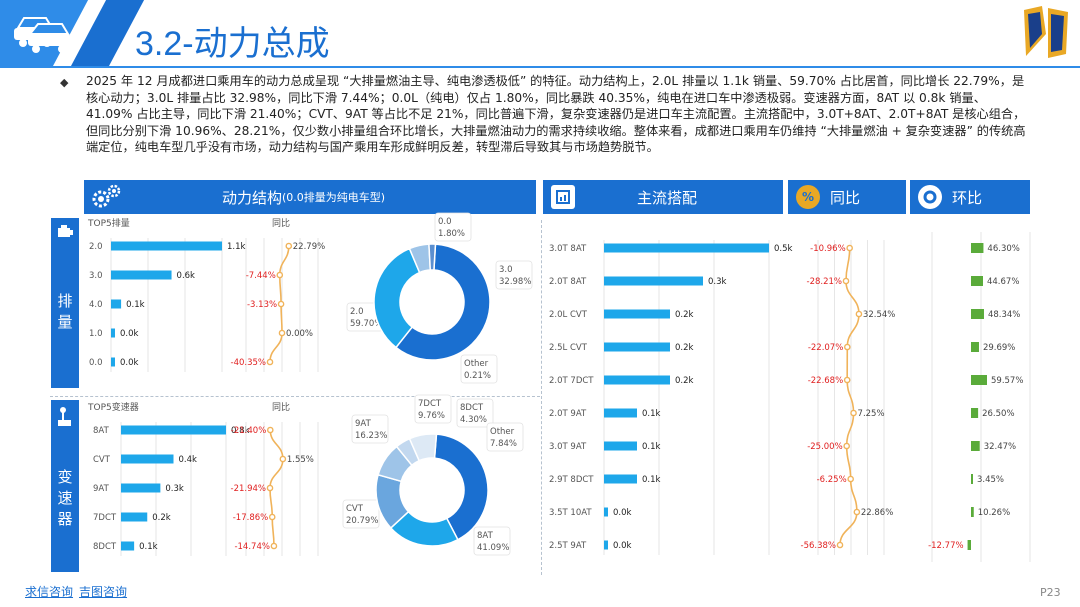  Describe the element at coordinates (568, 447) in the screenshot. I see `tick-label: 3.0T 9AT` at that location.